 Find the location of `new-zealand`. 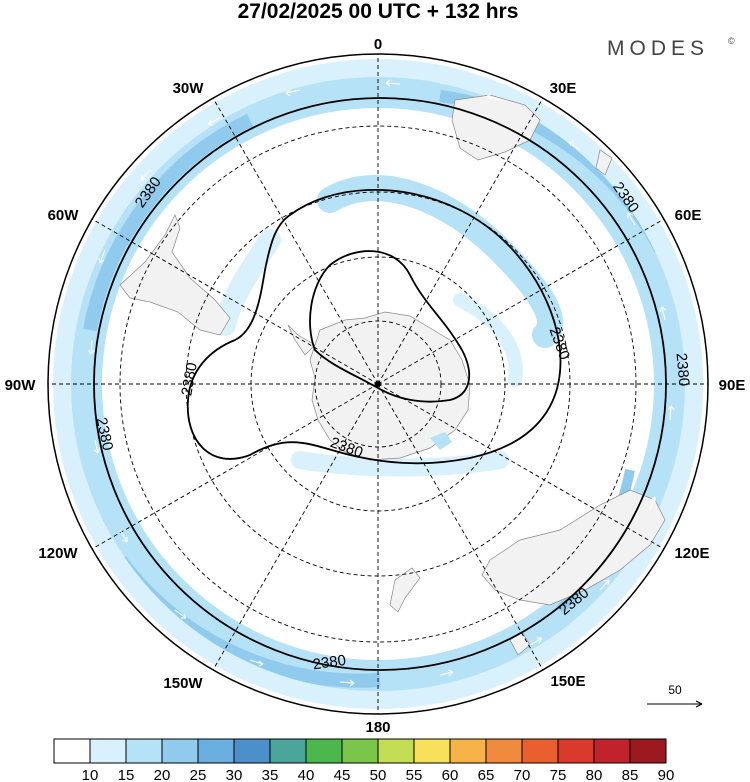

new-zealand is located at coordinates (405, 590).